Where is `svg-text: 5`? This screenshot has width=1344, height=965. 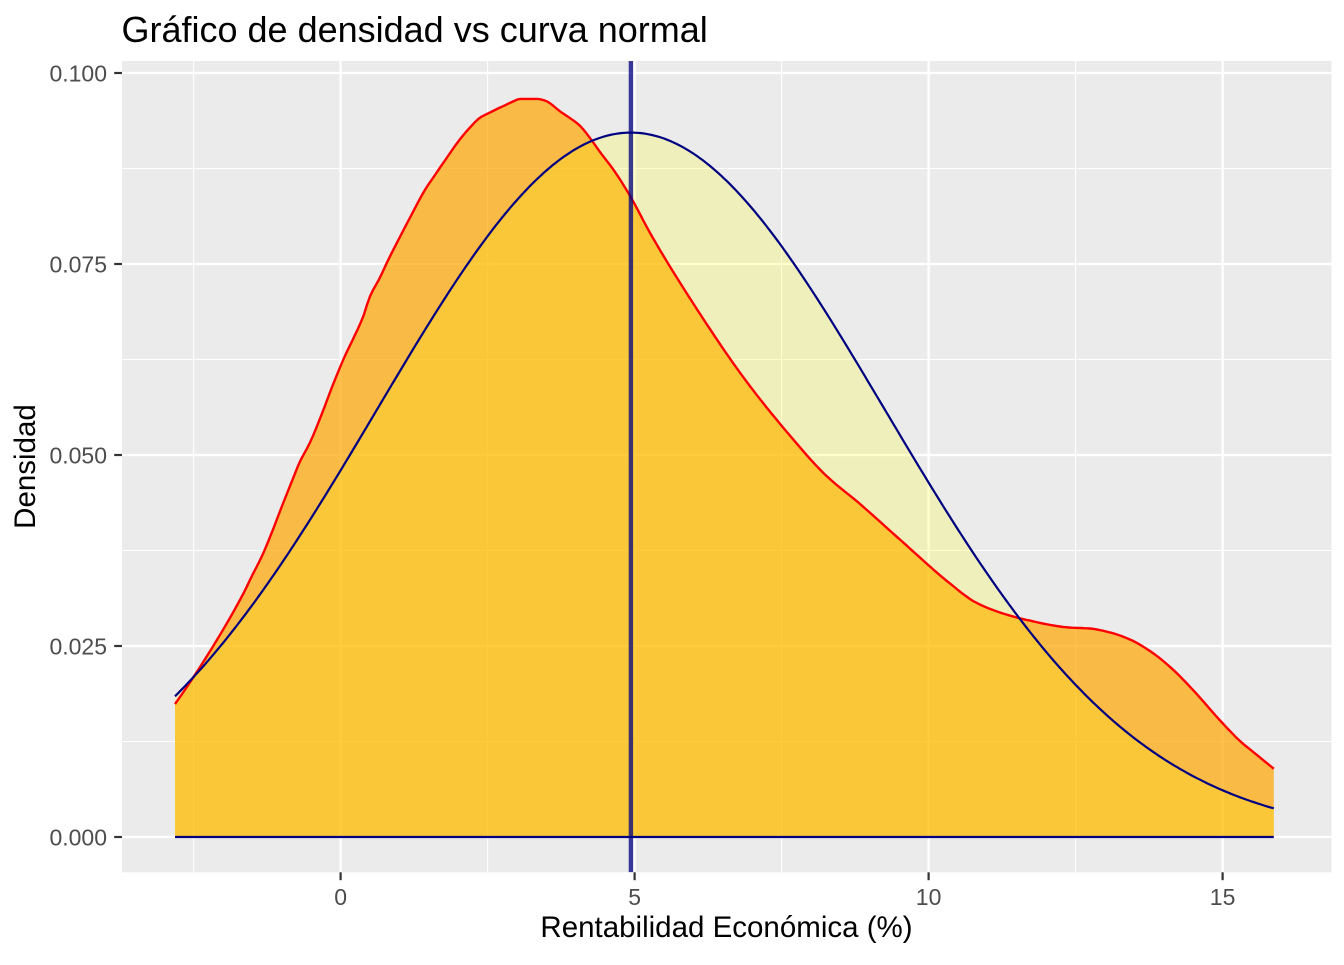 svg-text: 5 is located at coordinates (634, 897).